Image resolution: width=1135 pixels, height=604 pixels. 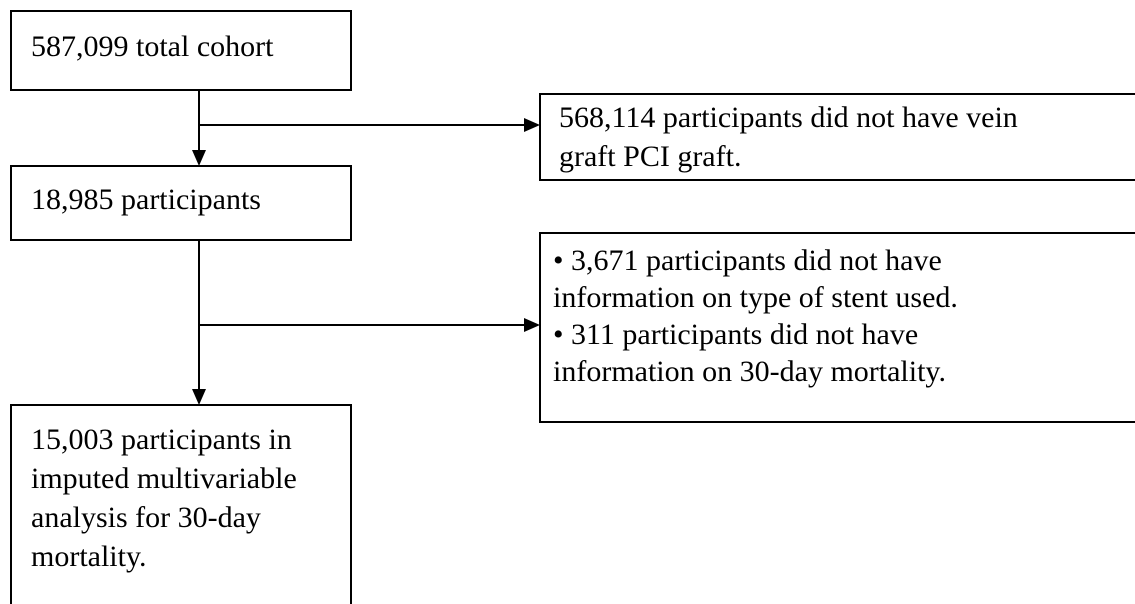 What do you see at coordinates (164, 478) in the screenshot?
I see `node-text: imputed multivariable` at bounding box center [164, 478].